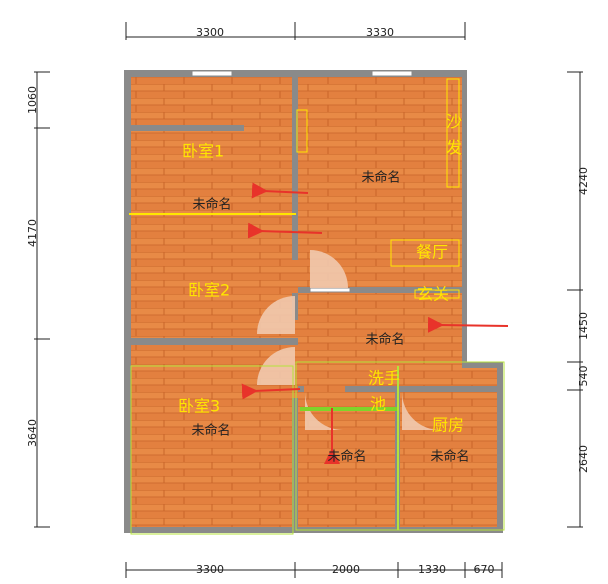  Describe the element at coordinates (583, 181) in the screenshot. I see `dim-label: 4240` at that location.